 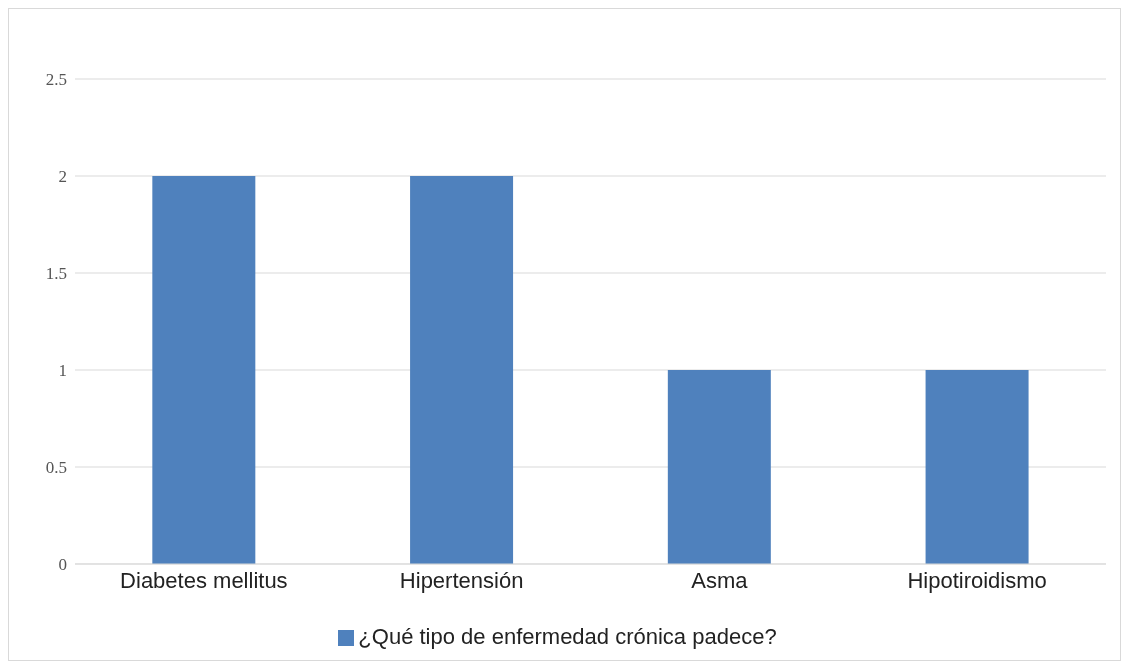 I want to click on x-tick-label: Hipotiroidismo, so click(x=977, y=580).